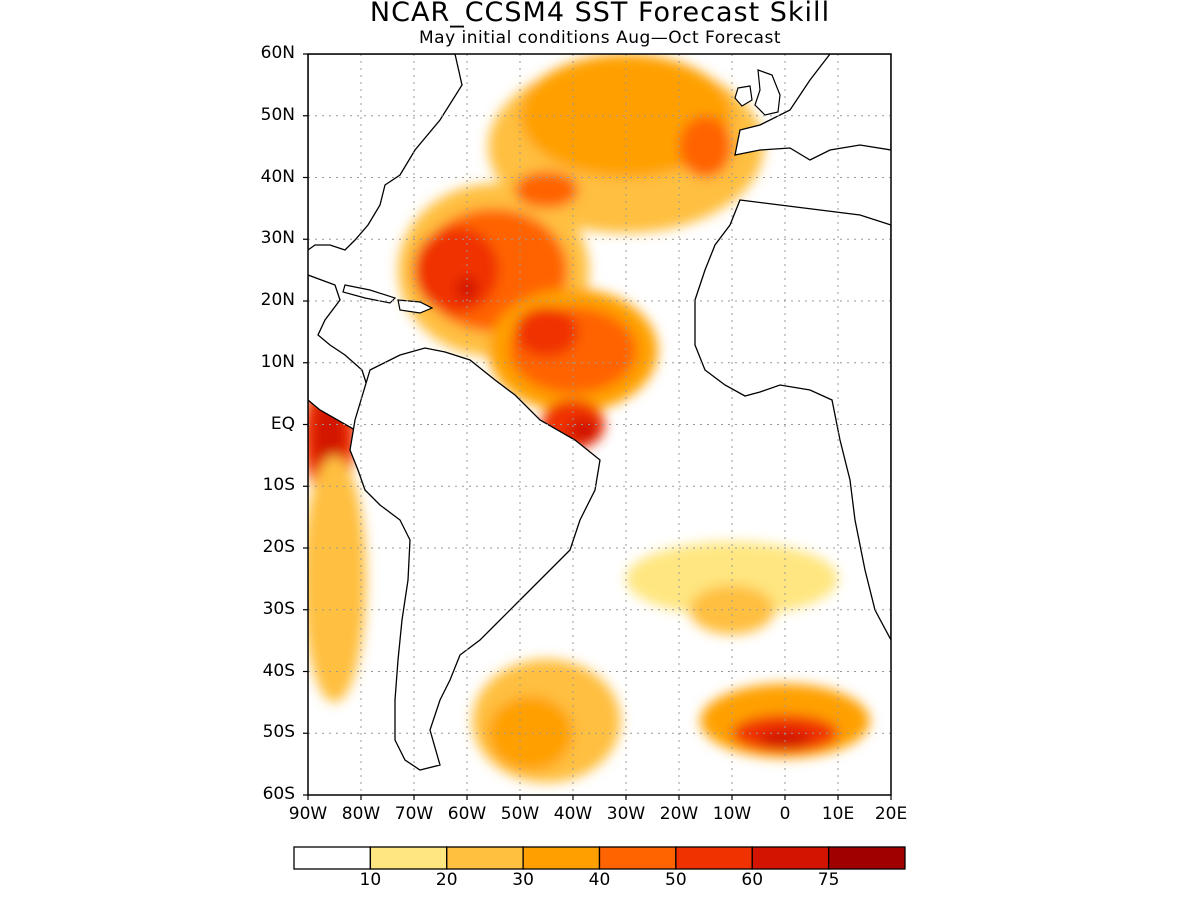 This screenshot has width=1200, height=900. Describe the element at coordinates (828, 880) in the screenshot. I see `colorbar-label: 75` at that location.